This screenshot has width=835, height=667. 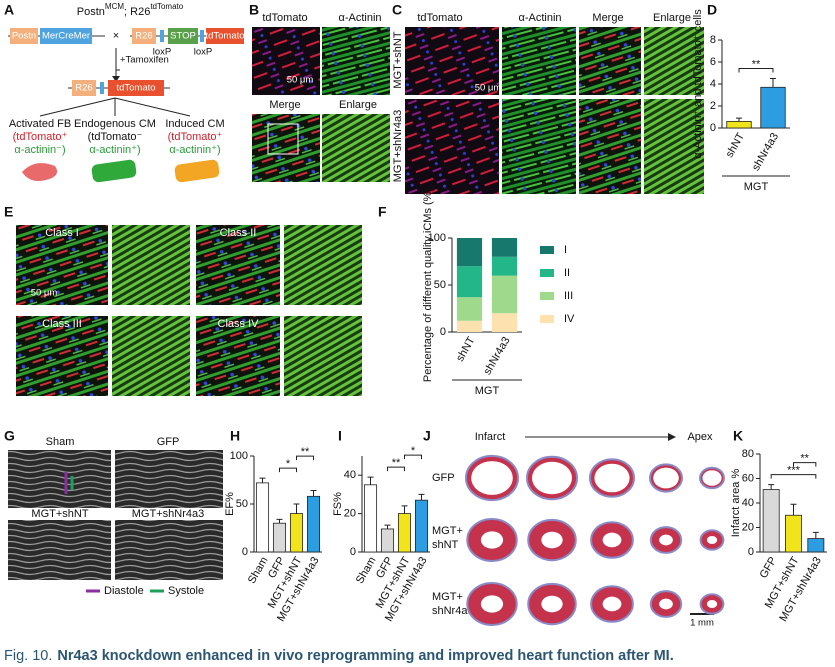 What do you see at coordinates (427, 436) in the screenshot?
I see `panel-label: J` at bounding box center [427, 436].